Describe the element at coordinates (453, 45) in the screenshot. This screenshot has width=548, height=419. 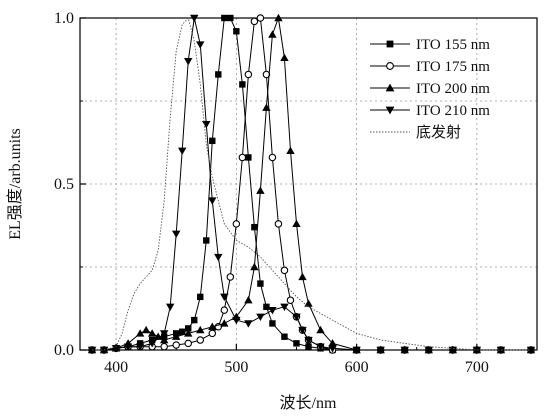
I see `legend-label: ITO 155 nm` at that location.